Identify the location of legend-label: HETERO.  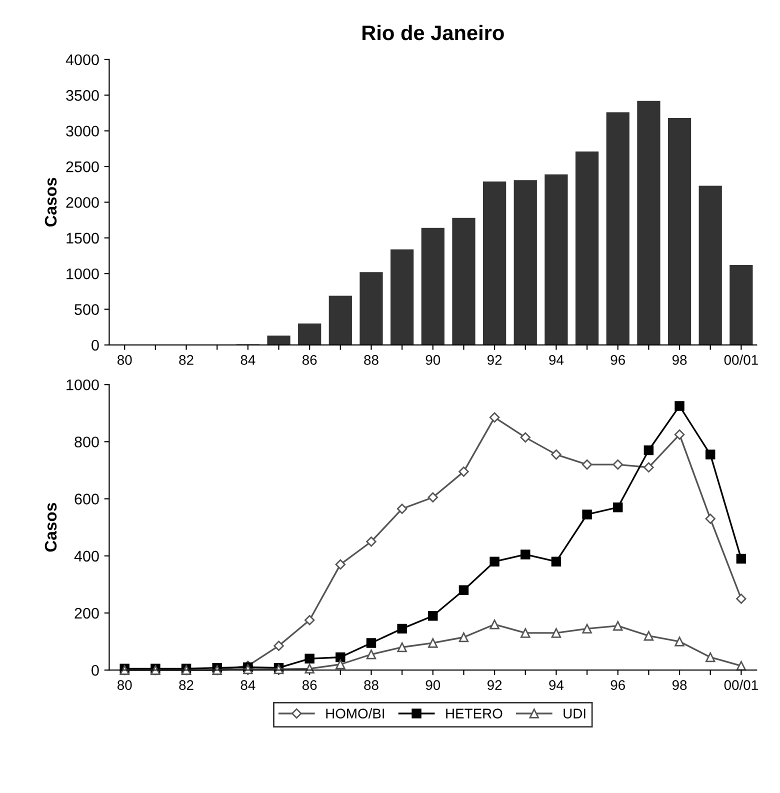
(474, 713).